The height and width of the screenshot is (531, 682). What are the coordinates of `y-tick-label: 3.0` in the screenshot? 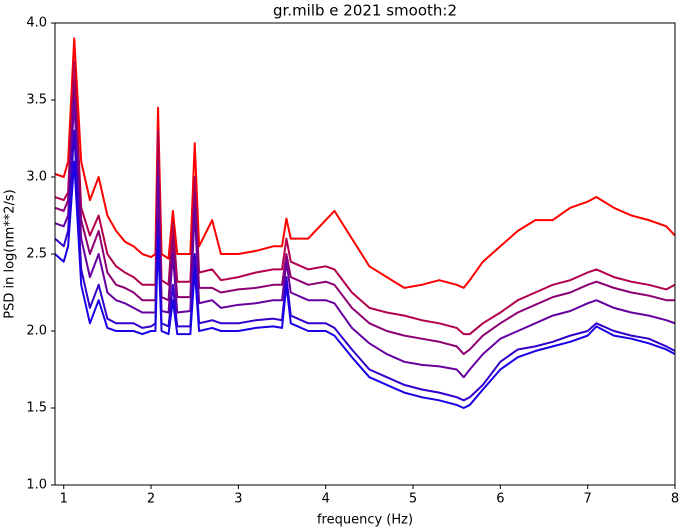 It's located at (36, 177).